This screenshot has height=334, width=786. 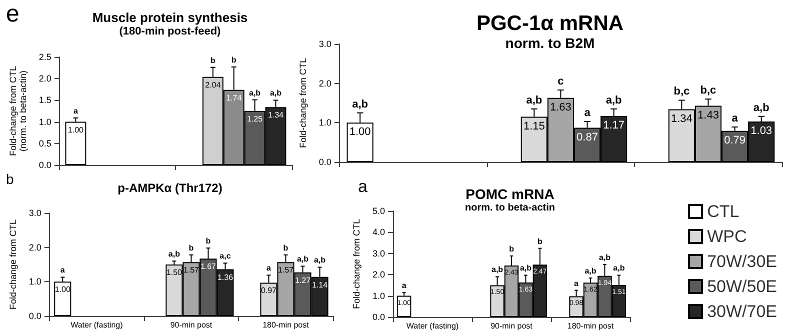 What do you see at coordinates (735, 140) in the screenshot?
I see `data-label: 0.79` at bounding box center [735, 140].